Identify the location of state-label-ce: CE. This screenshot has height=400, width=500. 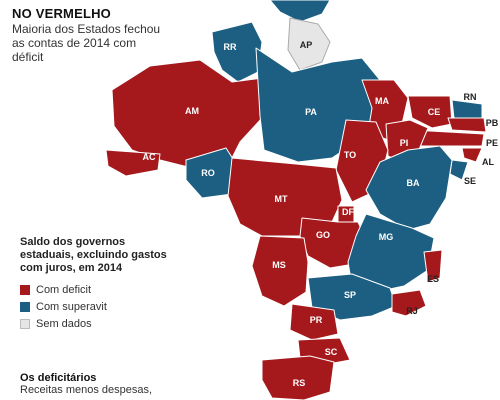
(434, 112).